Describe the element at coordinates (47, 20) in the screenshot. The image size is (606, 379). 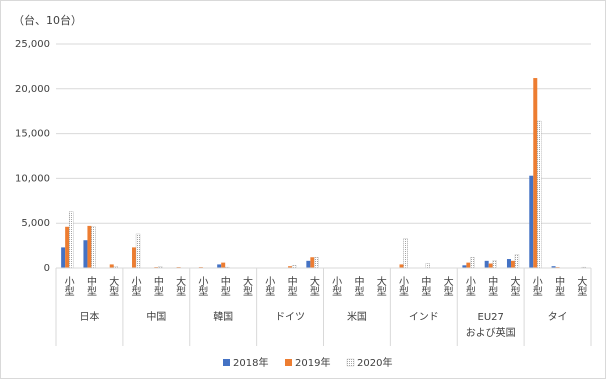
I see `y-unit: （台、10台）` at that location.